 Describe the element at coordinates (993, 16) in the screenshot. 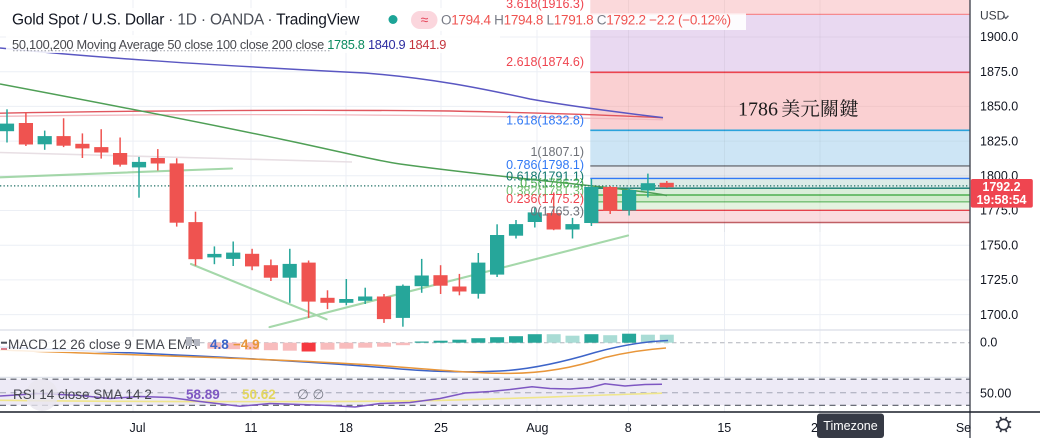

I see `svg-text: USD` at that location.